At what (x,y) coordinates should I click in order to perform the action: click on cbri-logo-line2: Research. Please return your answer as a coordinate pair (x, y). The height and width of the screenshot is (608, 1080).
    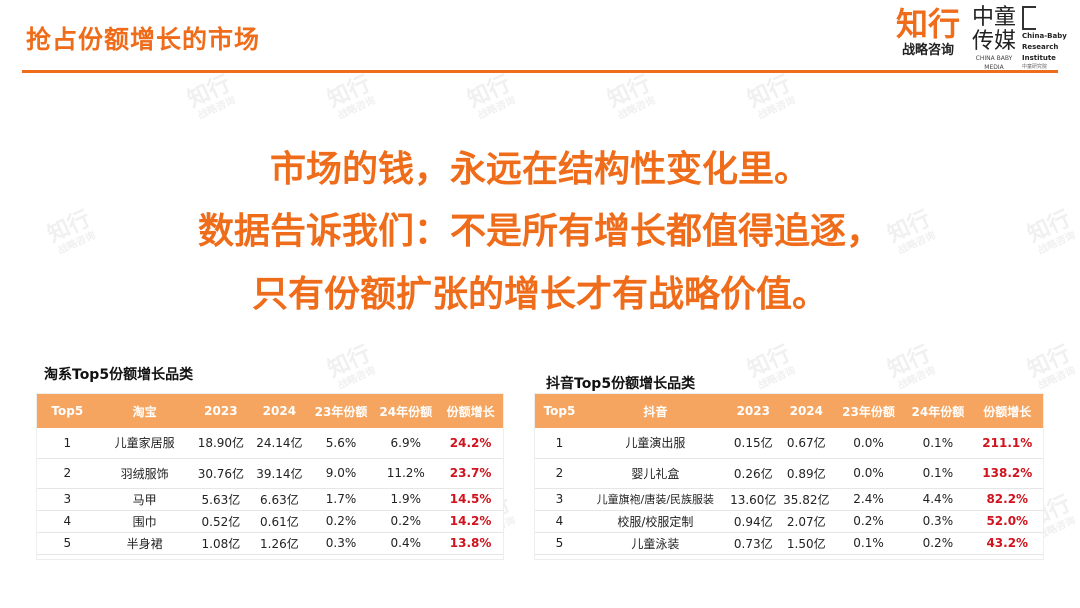
    Looking at the image, I should click on (1040, 47).